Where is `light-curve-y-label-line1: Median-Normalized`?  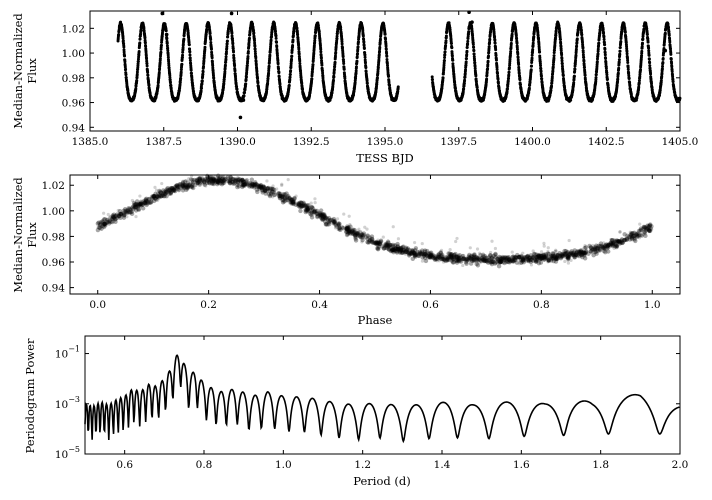
light-curve-y-label-line1: Median-Normalized is located at coordinates (18, 71).